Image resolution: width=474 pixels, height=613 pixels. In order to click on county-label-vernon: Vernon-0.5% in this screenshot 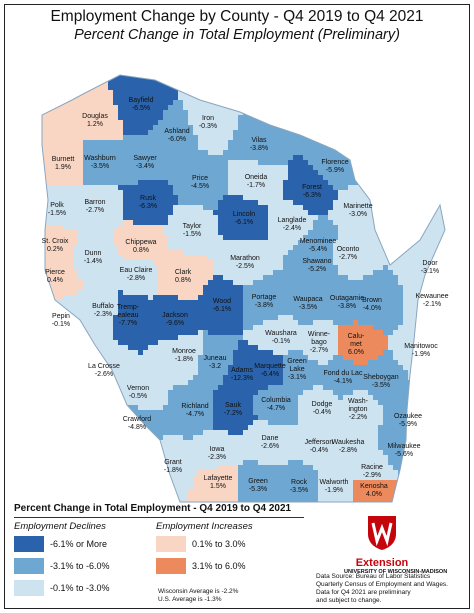, I will do `click(138, 392)`.